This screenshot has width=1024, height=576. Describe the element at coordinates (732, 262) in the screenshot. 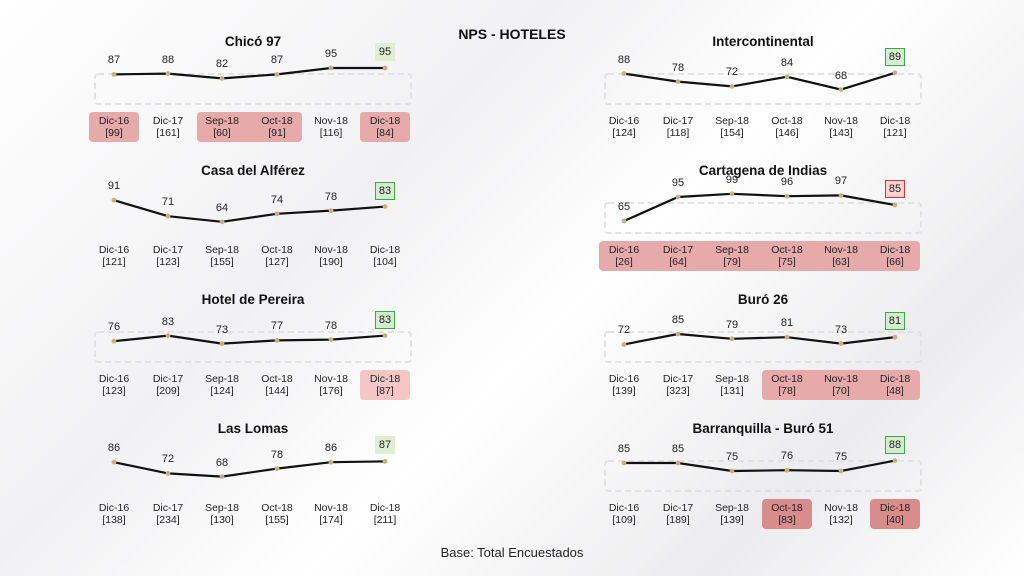

I see `base-count: [79]` at that location.